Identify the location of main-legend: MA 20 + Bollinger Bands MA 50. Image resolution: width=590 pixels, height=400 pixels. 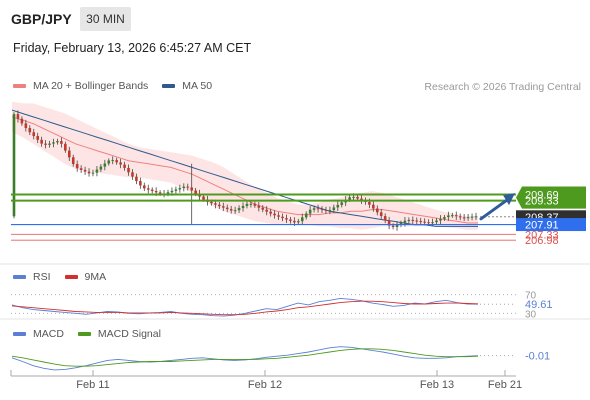
(112, 86).